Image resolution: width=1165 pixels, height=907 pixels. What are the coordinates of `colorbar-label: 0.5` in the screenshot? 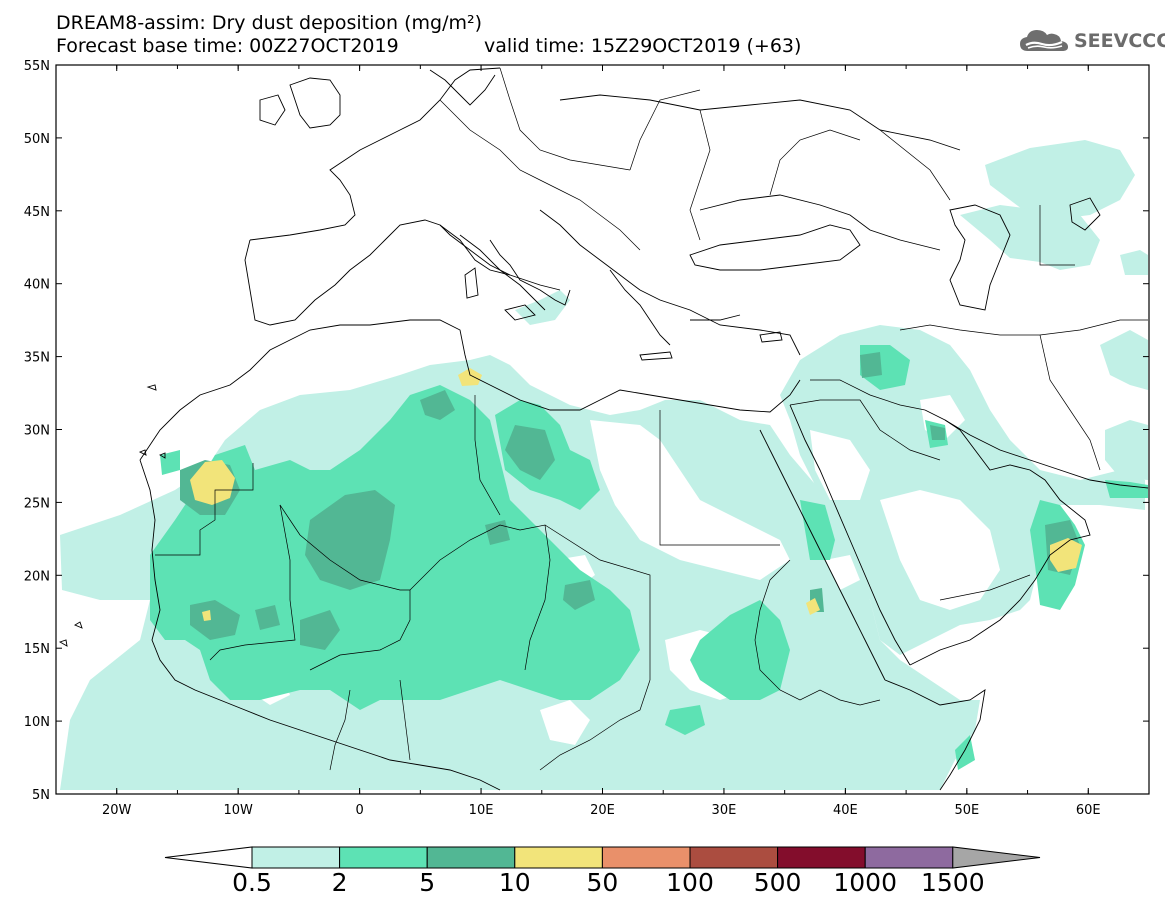 It's located at (252, 882).